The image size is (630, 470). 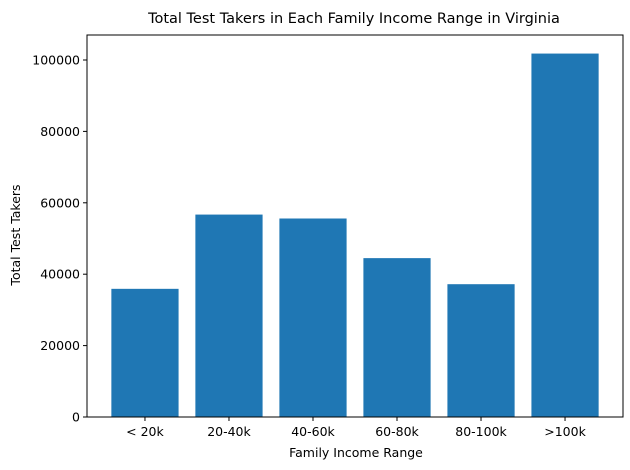 I want to click on y-tick-label: 20000, so click(x=60, y=345).